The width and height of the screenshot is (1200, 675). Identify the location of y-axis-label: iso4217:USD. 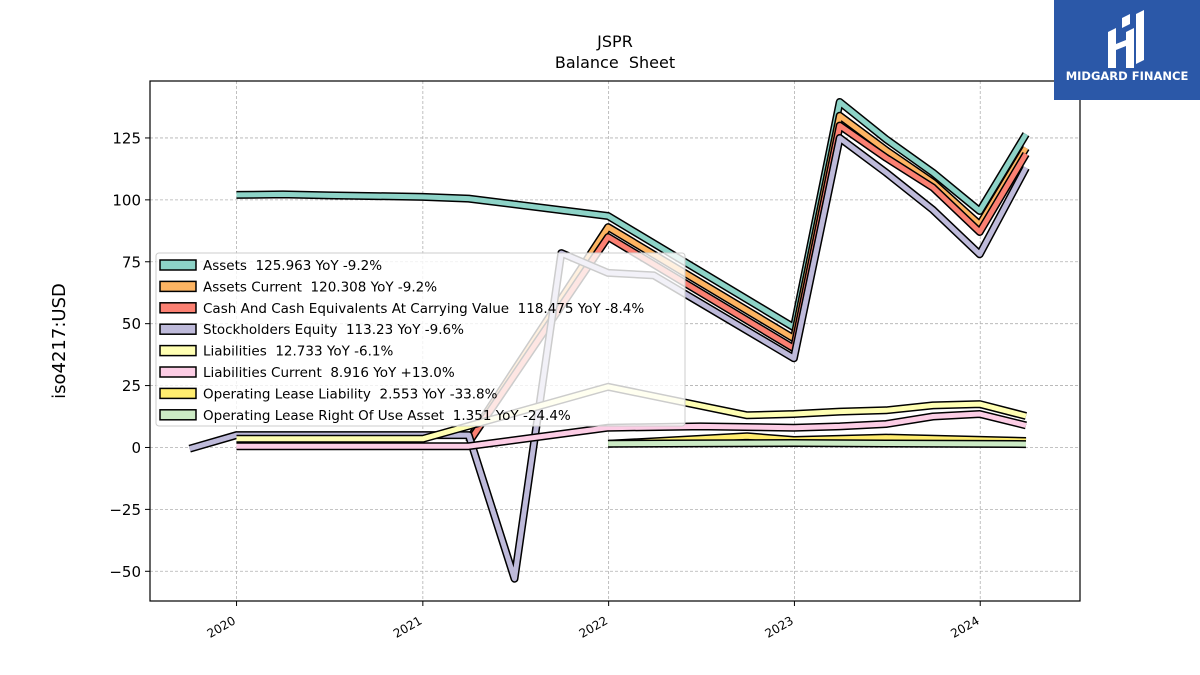
(59, 341).